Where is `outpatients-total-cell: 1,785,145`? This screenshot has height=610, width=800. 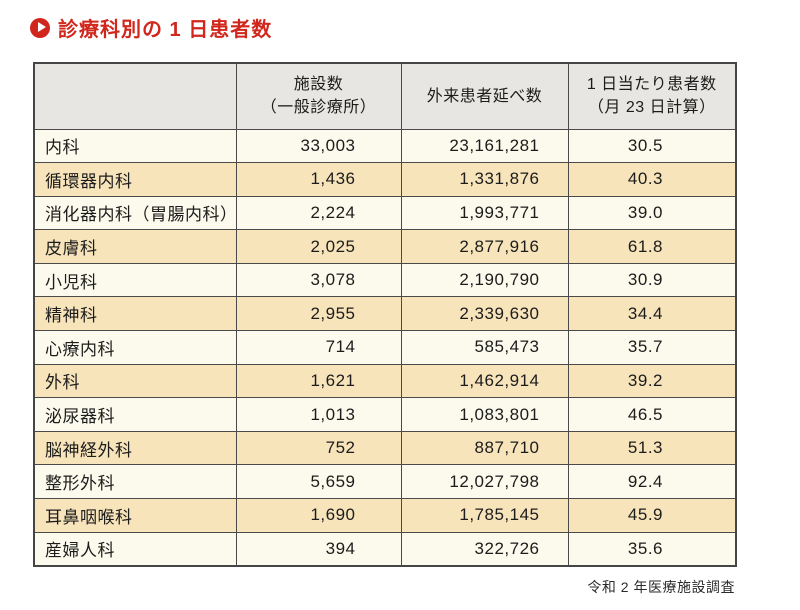 outpatients-total-cell: 1,785,145 is located at coordinates (484, 515).